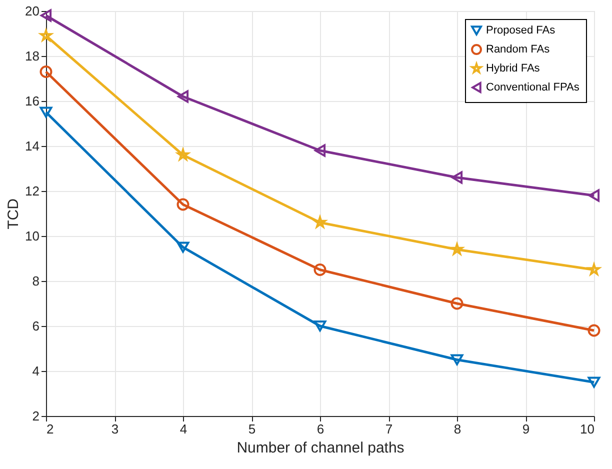 The width and height of the screenshot is (612, 469). What do you see at coordinates (518, 50) in the screenshot?
I see `legend-label: Random FAs` at bounding box center [518, 50].